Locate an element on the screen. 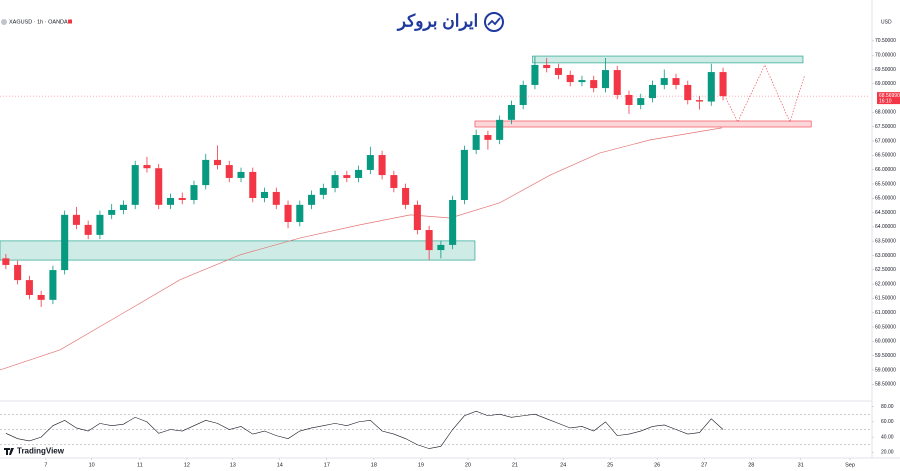 The width and height of the screenshot is (900, 471). x-tick-label: 25 is located at coordinates (610, 465).